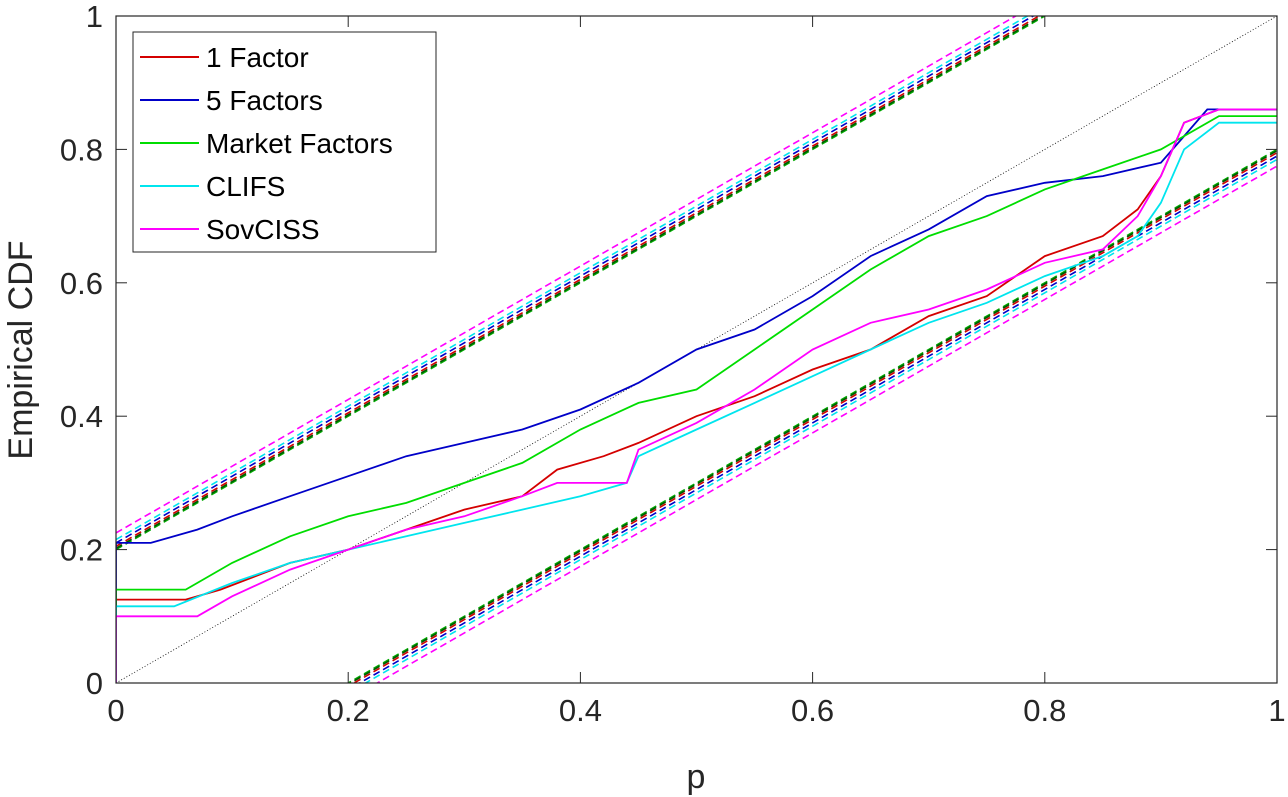  What do you see at coordinates (115, 710) in the screenshot?
I see `x-tick-label: 0` at bounding box center [115, 710].